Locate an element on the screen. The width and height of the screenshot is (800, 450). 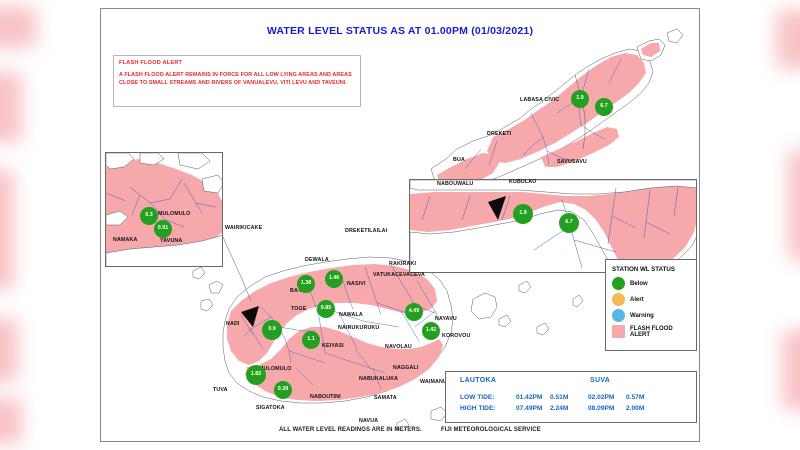
legend-title: STATION WL STATUS is located at coordinates (644, 269).